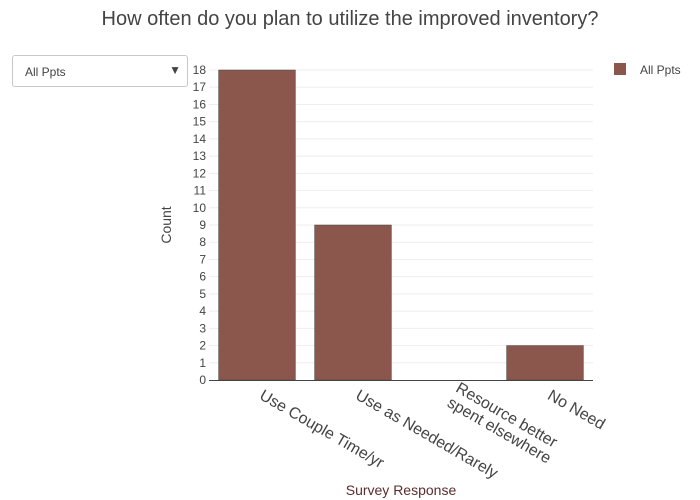  I want to click on y-tick-label: 5, so click(202, 294).